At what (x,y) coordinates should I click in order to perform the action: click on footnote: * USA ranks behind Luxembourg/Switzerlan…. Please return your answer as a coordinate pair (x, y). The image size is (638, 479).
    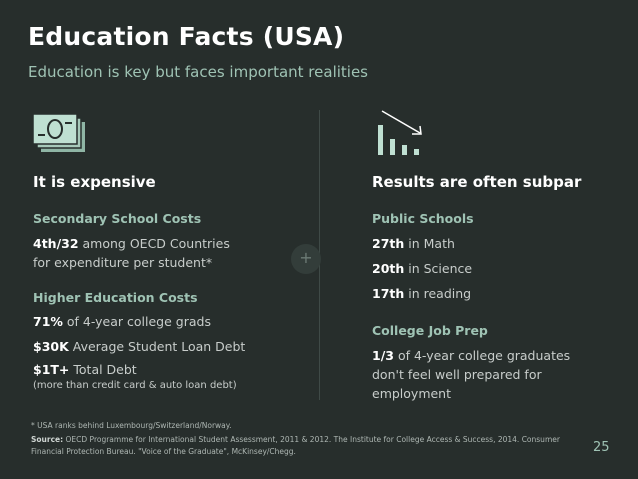
    Looking at the image, I should click on (131, 425).